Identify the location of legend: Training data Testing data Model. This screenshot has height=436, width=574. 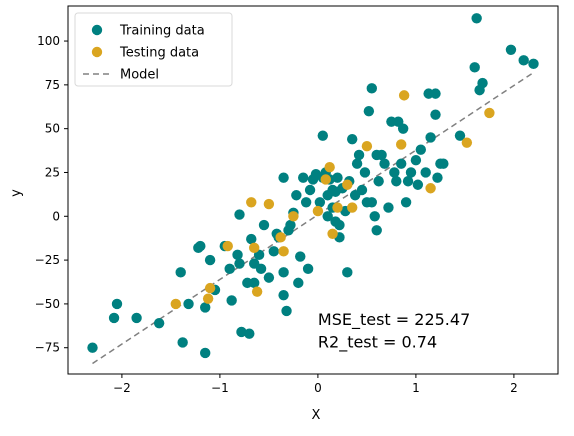
(153, 49).